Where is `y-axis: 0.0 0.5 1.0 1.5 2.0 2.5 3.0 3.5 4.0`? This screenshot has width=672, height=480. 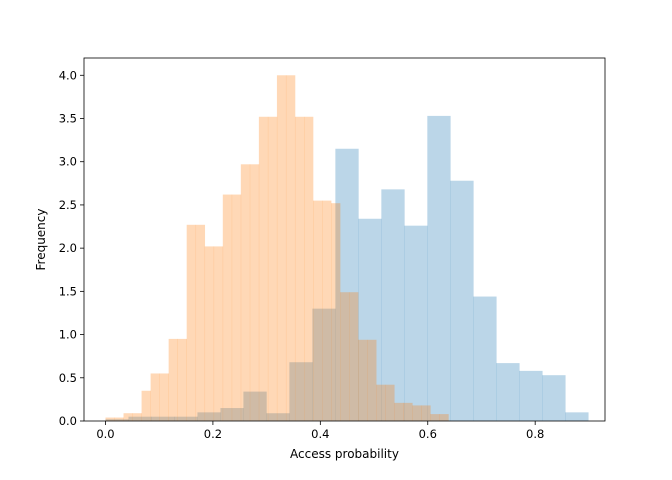
y-axis: 0.0 0.5 1.0 1.5 2.0 2.5 3.0 3.5 4.0 is located at coordinates (71, 248).